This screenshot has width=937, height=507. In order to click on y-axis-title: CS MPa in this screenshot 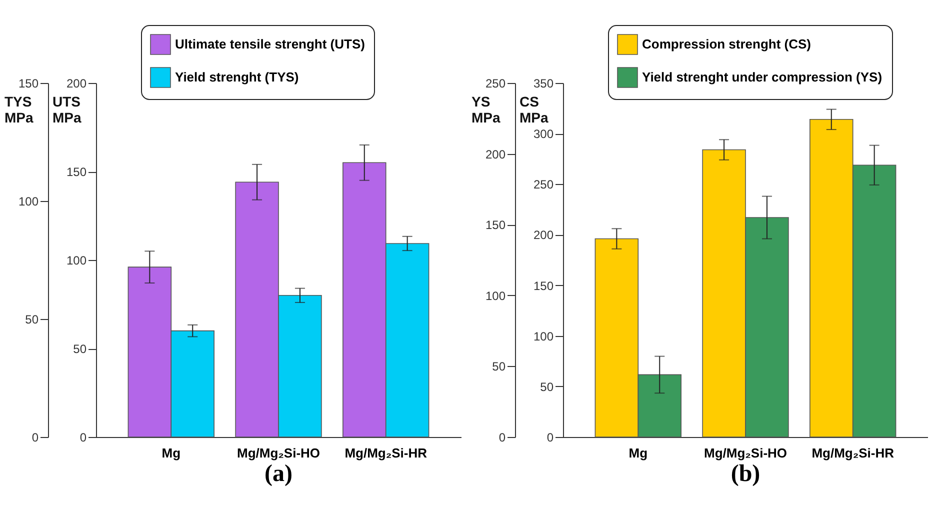, I will do `click(534, 110)`.